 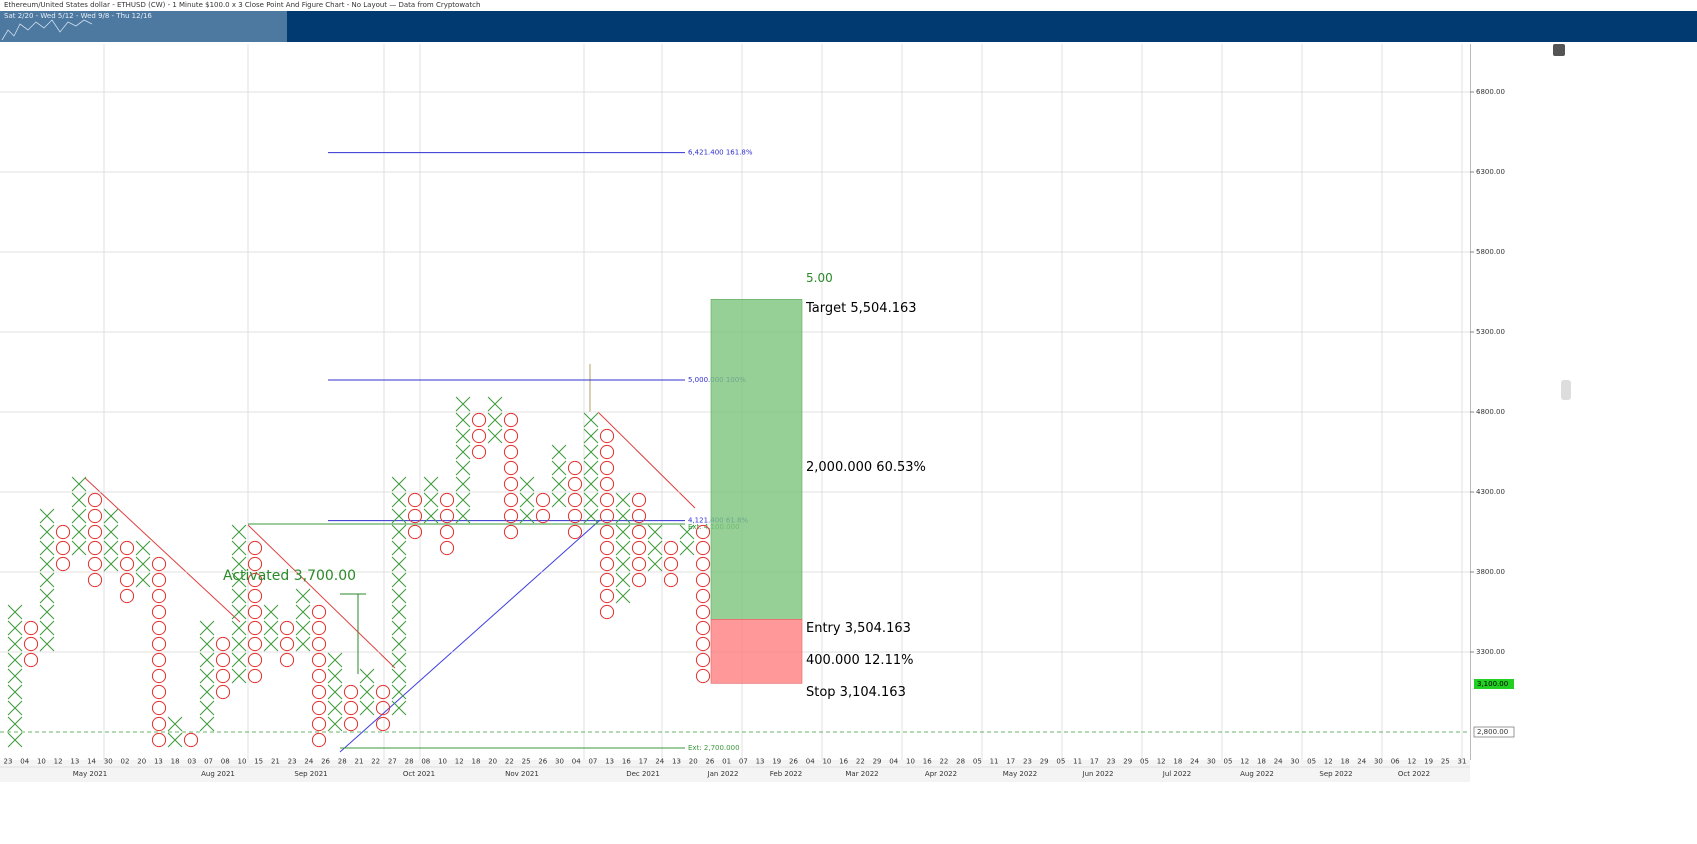 What do you see at coordinates (1566, 390) in the screenshot?
I see `side-panel-toggle` at bounding box center [1566, 390].